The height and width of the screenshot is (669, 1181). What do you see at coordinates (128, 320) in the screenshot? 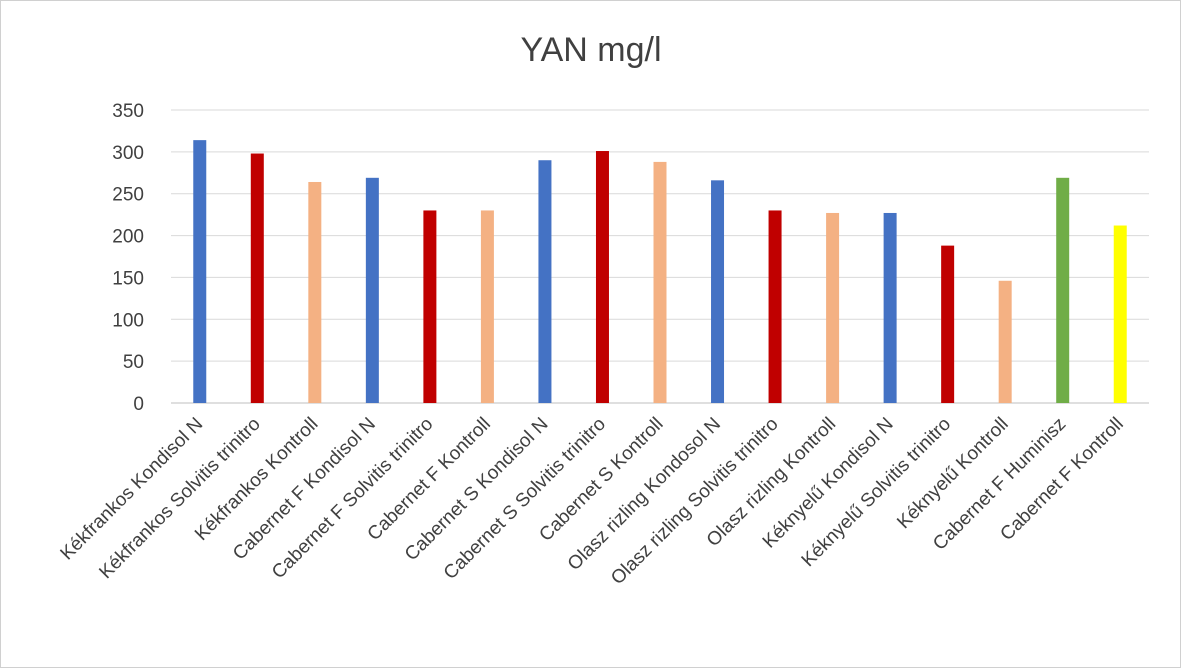
I see `y-tick-label: 100` at bounding box center [128, 320].